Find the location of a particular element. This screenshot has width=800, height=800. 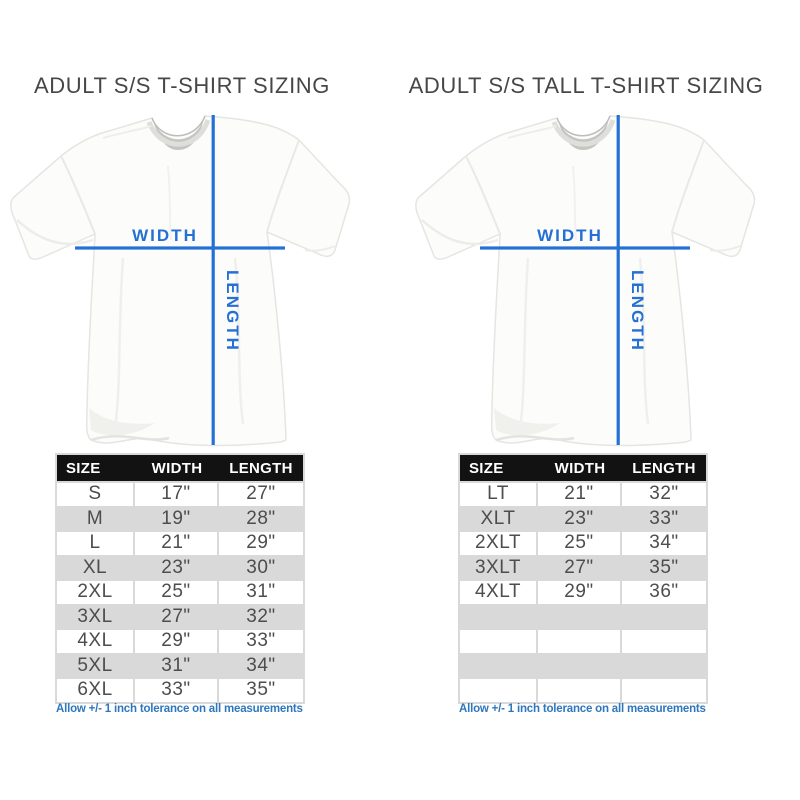

table-row: 3XLT 27" 35" is located at coordinates (583, 567).